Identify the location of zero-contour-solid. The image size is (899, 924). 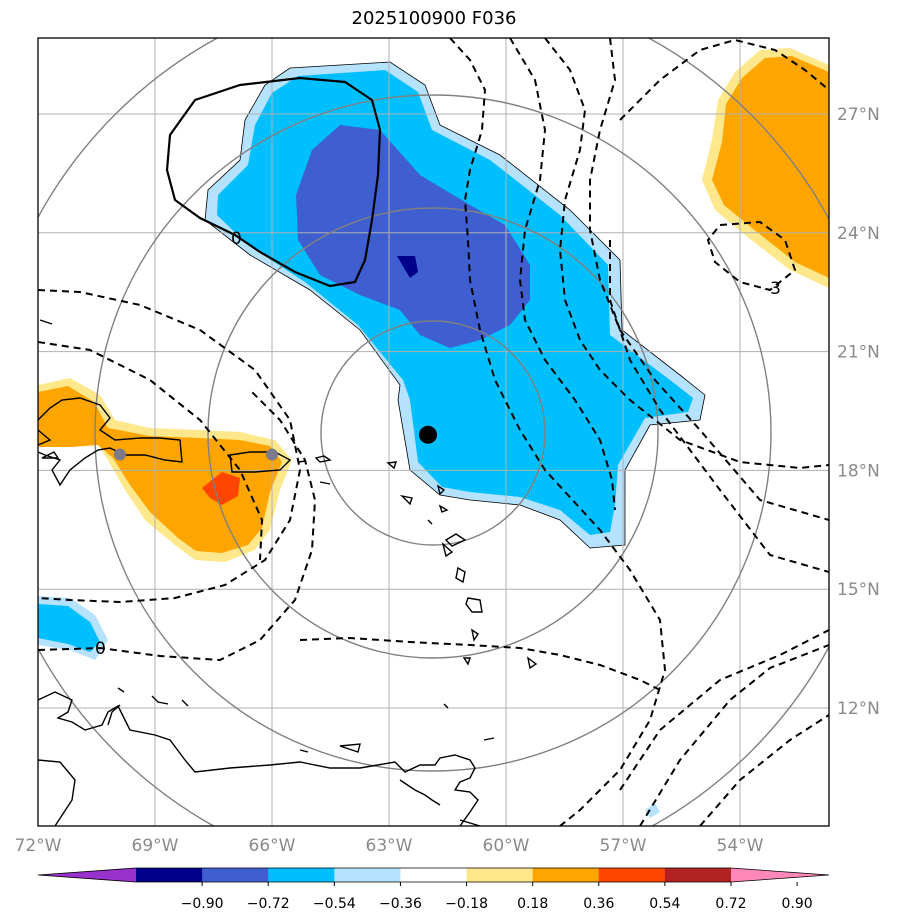
(273, 182).